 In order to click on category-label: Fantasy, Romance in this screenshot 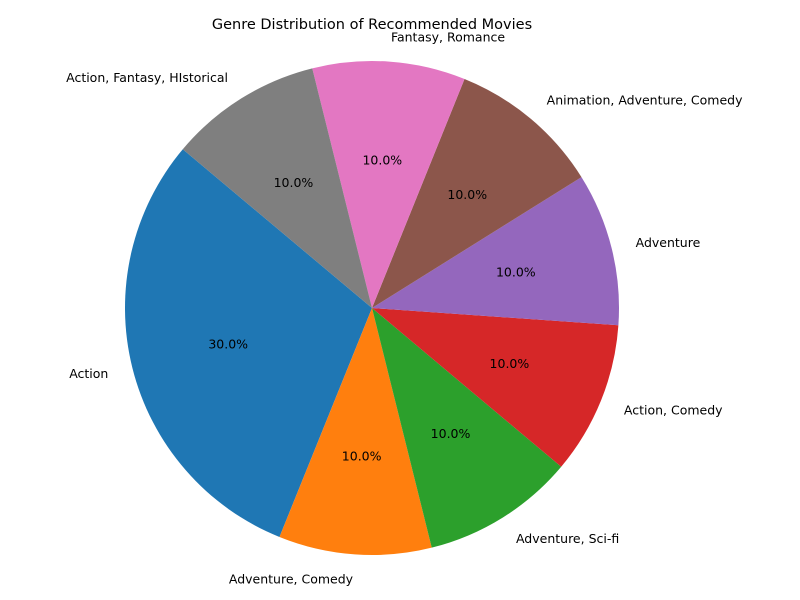, I will do `click(448, 36)`.